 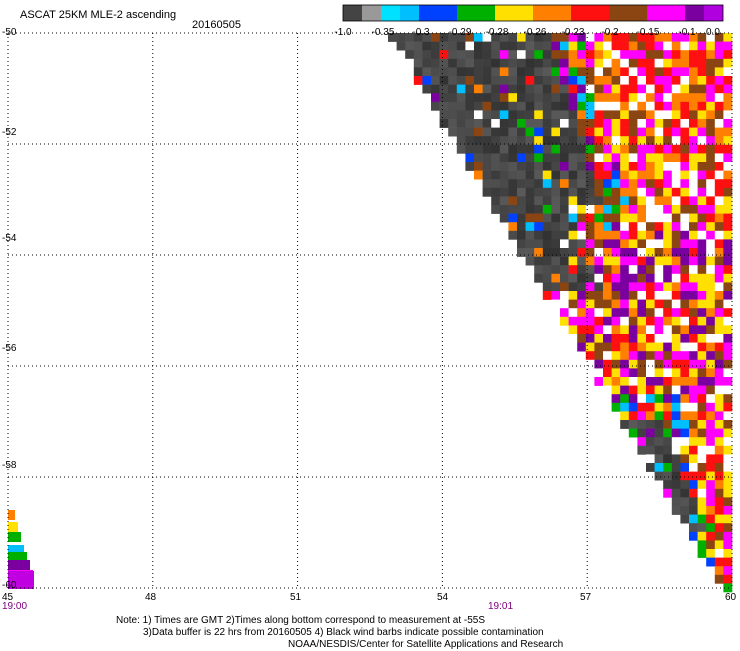 What do you see at coordinates (485, 13) in the screenshot?
I see `colorbar-swatch` at bounding box center [485, 13].